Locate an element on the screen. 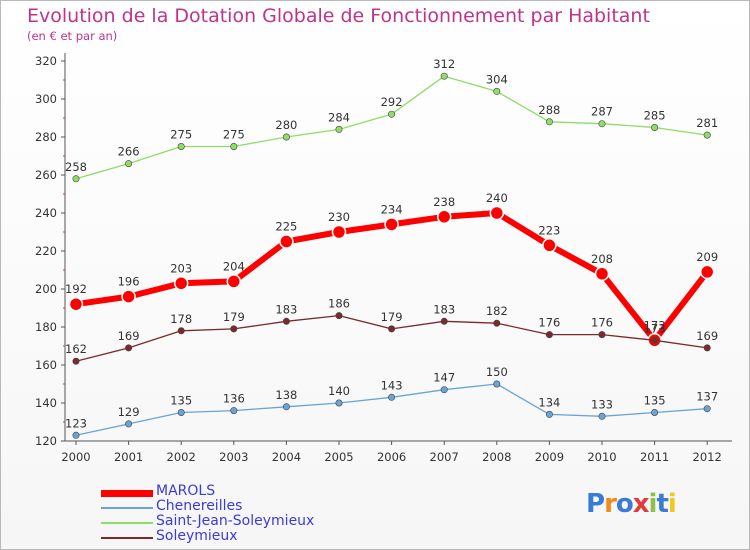 Image resolution: width=750 pixels, height=550 pixels. data-label: 123 is located at coordinates (76, 423).